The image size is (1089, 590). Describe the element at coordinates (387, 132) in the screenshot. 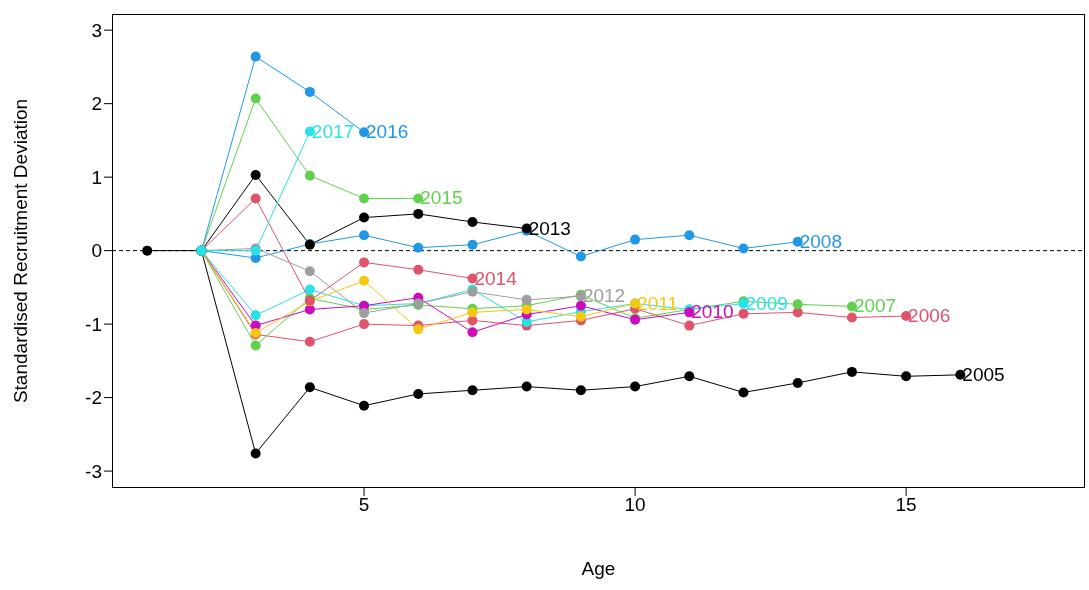

I see `series-label: 2016` at that location.